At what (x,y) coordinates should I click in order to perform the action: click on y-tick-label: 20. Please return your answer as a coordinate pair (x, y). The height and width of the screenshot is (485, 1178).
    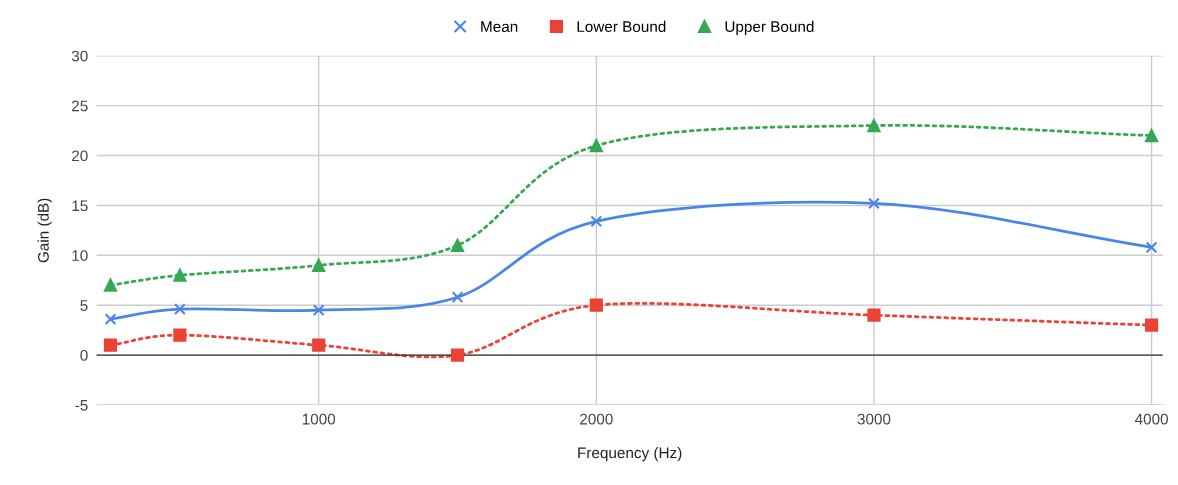
    Looking at the image, I should click on (80, 156).